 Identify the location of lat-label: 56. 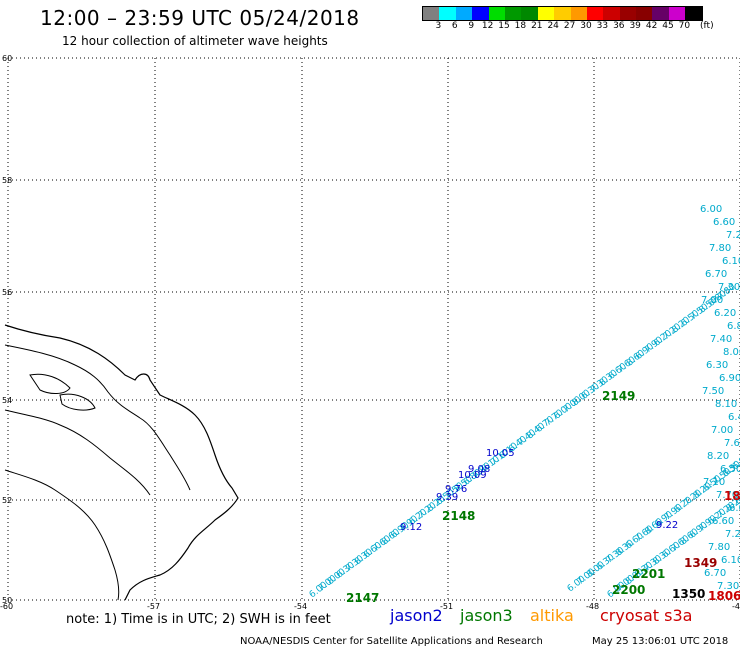
(7, 292).